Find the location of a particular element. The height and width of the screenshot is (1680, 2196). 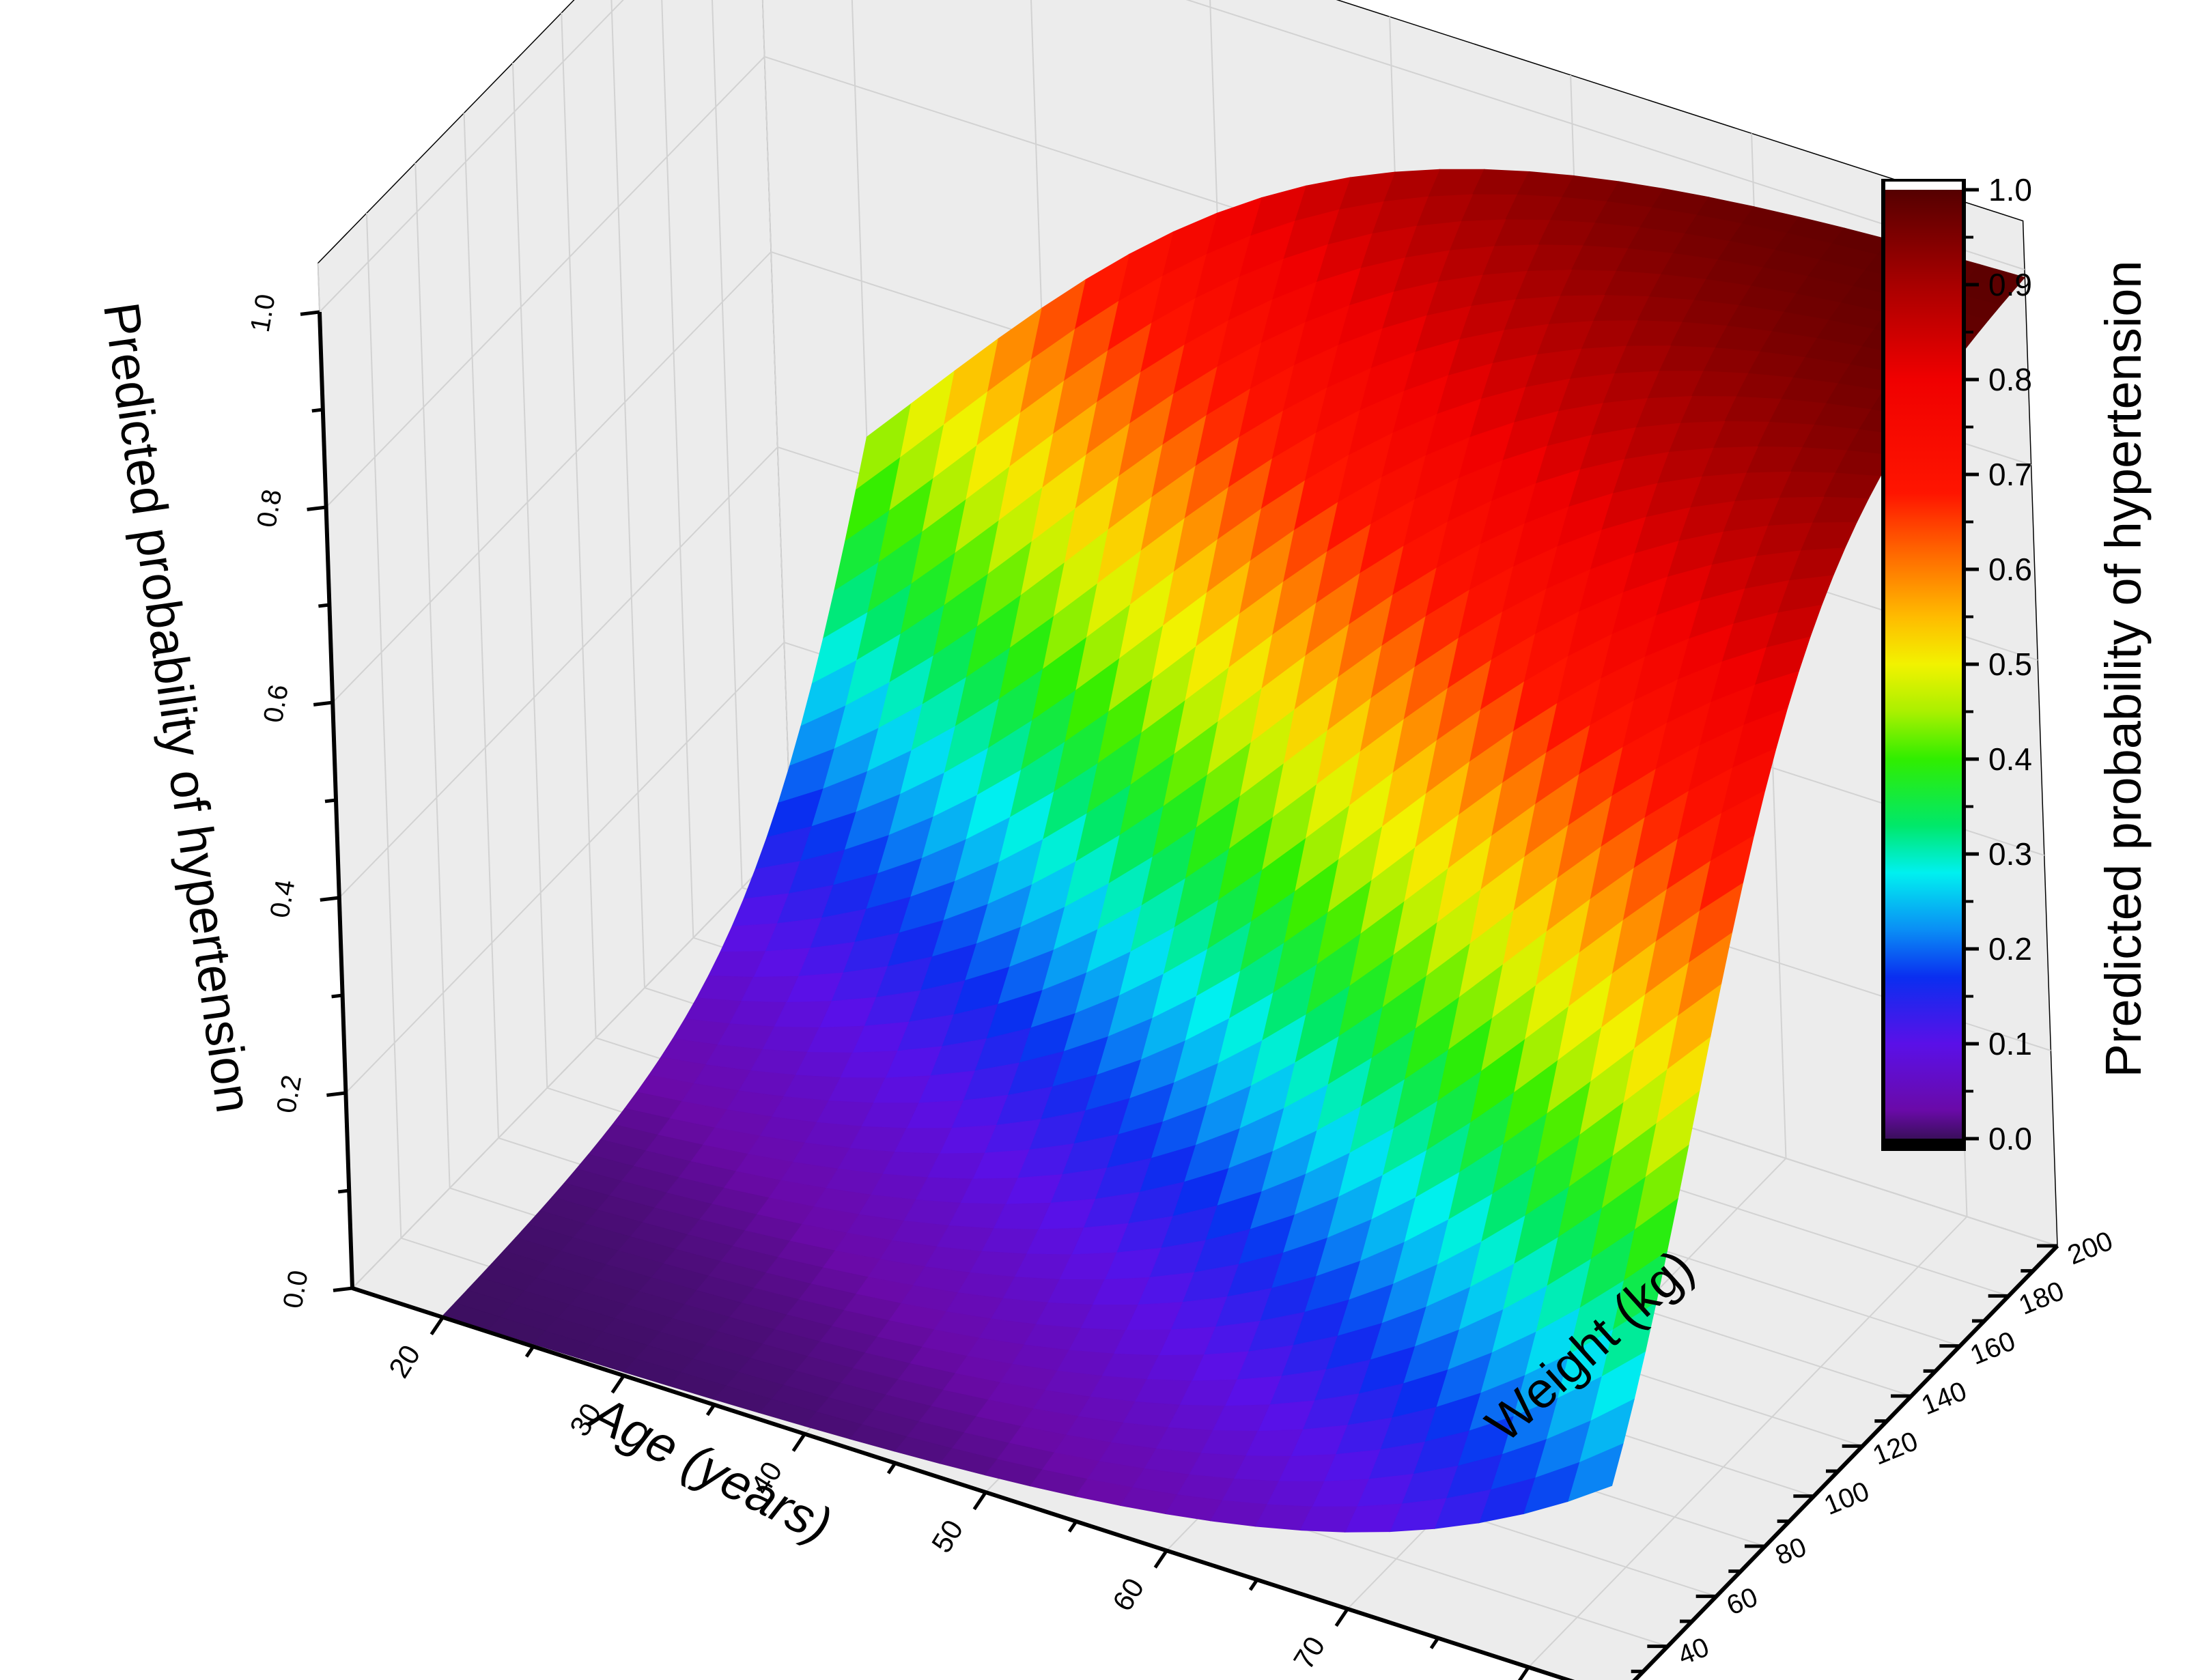

colorbar-top-cap is located at coordinates (1923, 186).